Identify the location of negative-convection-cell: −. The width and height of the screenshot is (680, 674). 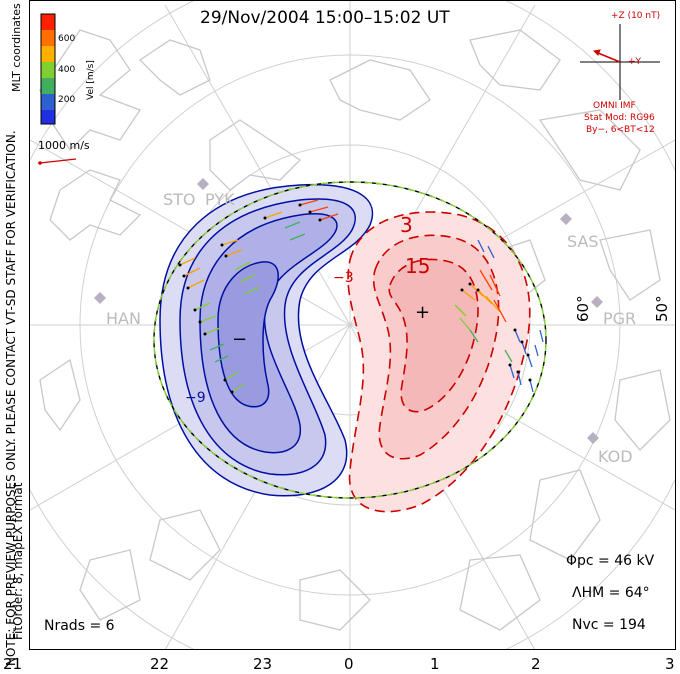
(266, 340).